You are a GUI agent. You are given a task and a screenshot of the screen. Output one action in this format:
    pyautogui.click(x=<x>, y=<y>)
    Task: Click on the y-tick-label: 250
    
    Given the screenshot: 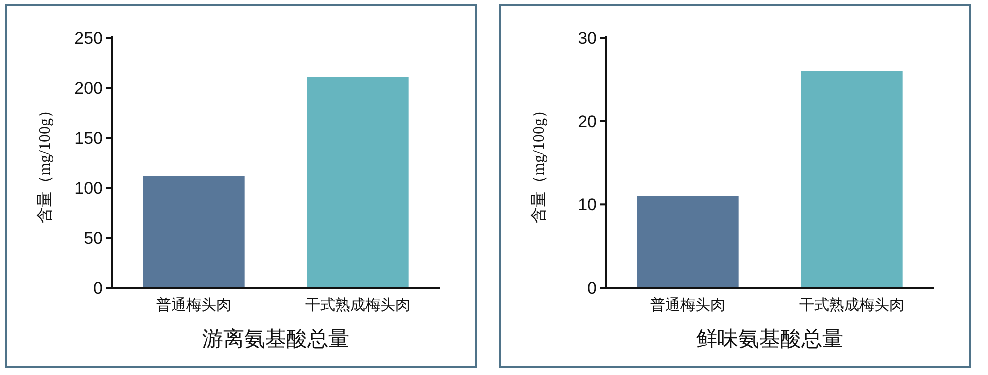 What is the action you would take?
    pyautogui.click(x=88, y=38)
    